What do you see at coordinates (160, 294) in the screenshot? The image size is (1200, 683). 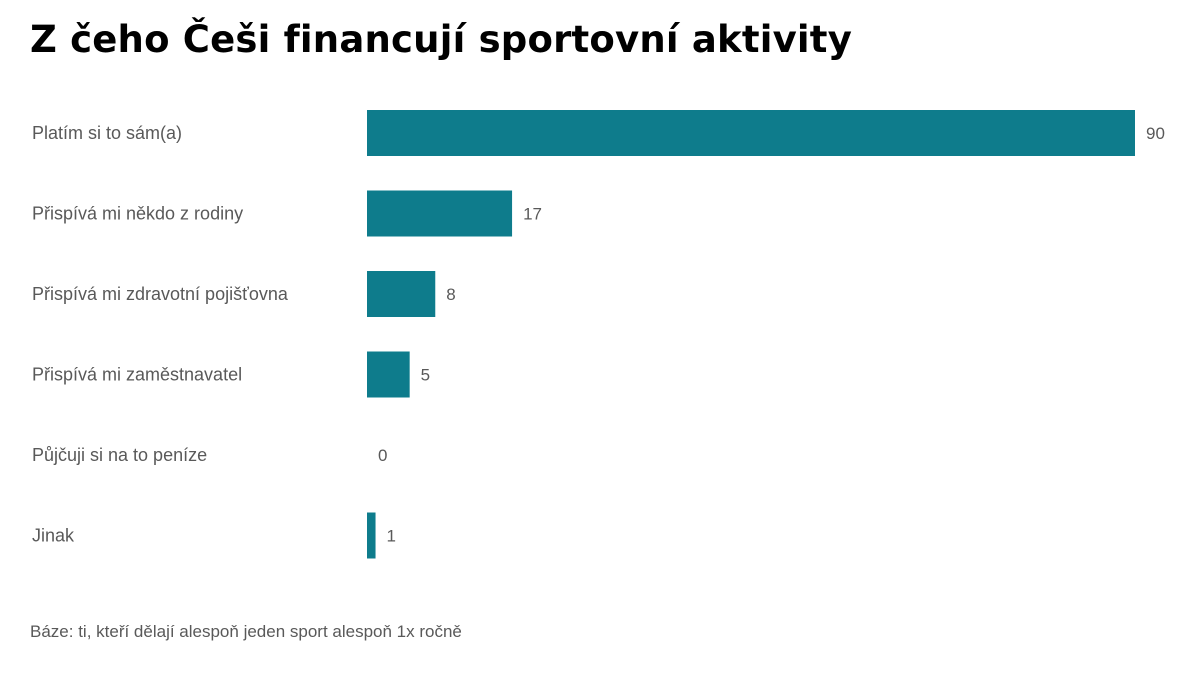 I see `category-label: Přispívá mi zdravotní pojišťovna` at bounding box center [160, 294].